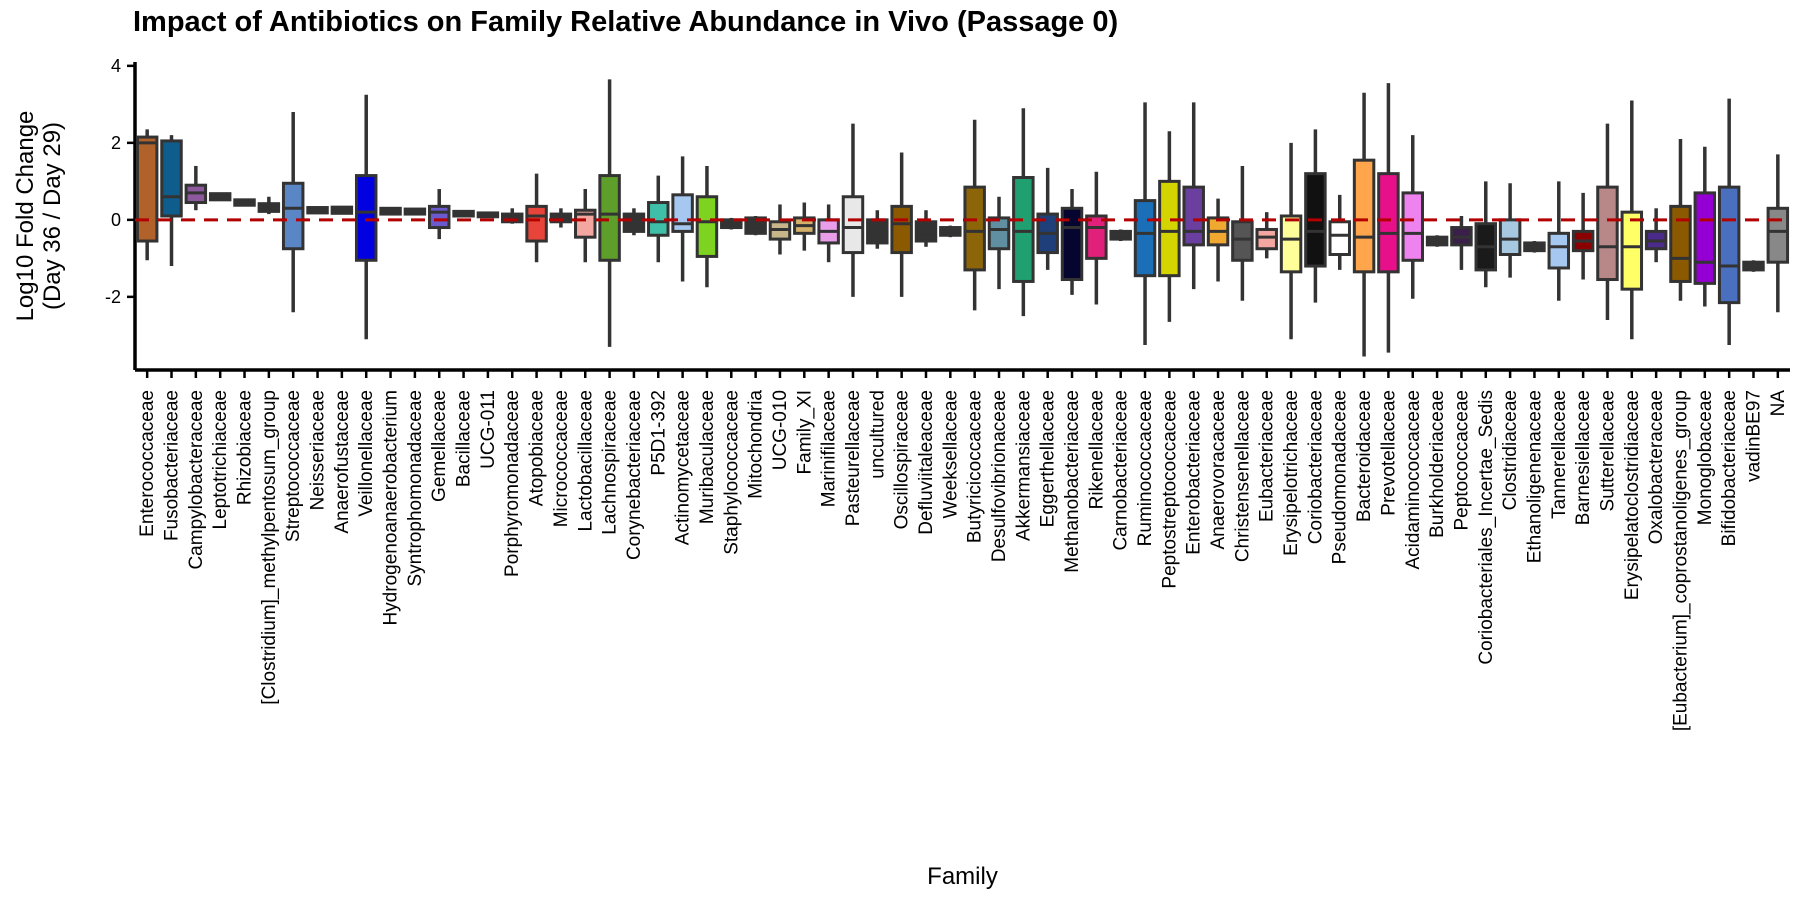 This screenshot has width=1800, height=900. I want to click on y-tick-label: 4, so click(116, 66).